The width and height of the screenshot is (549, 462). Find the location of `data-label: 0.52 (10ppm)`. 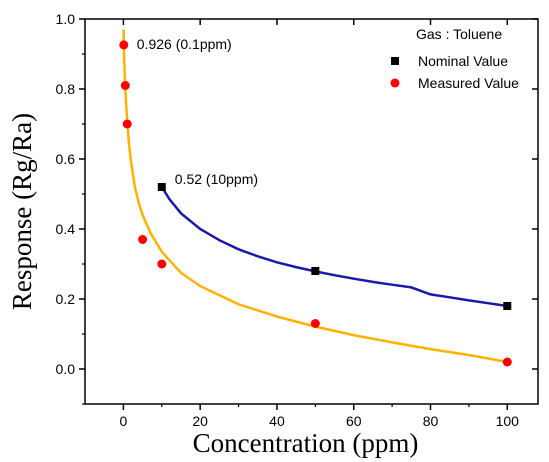

data-label: 0.52 (10ppm) is located at coordinates (216, 179).